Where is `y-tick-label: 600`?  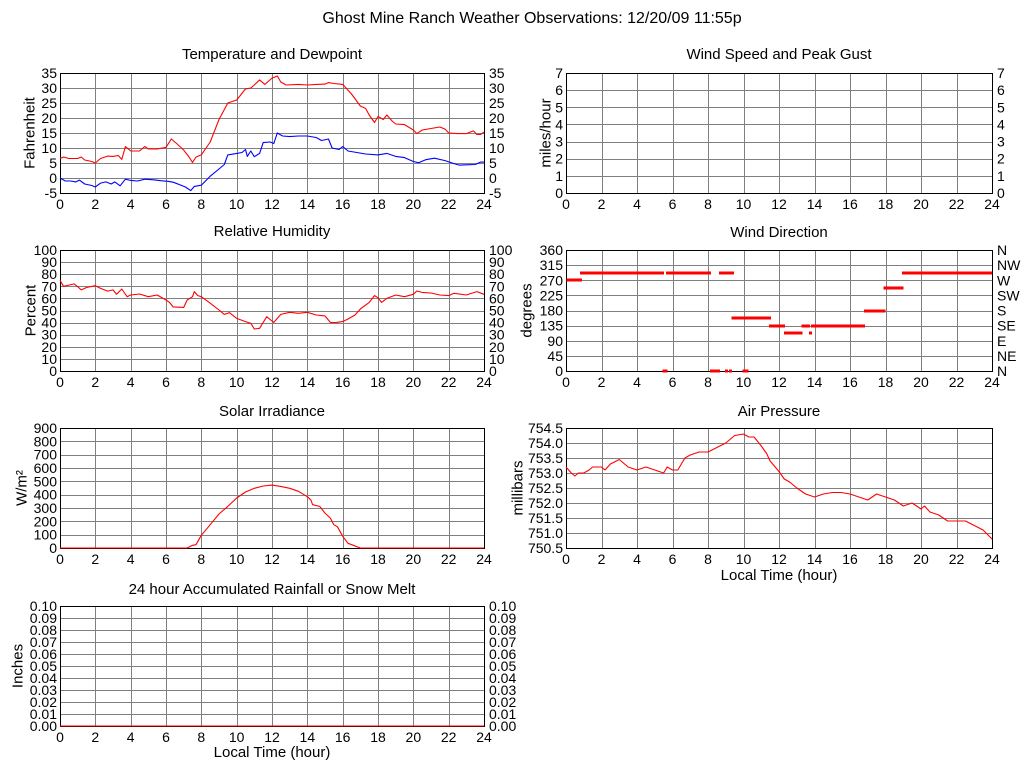
y-tick-label: 600 is located at coordinates (46, 468).